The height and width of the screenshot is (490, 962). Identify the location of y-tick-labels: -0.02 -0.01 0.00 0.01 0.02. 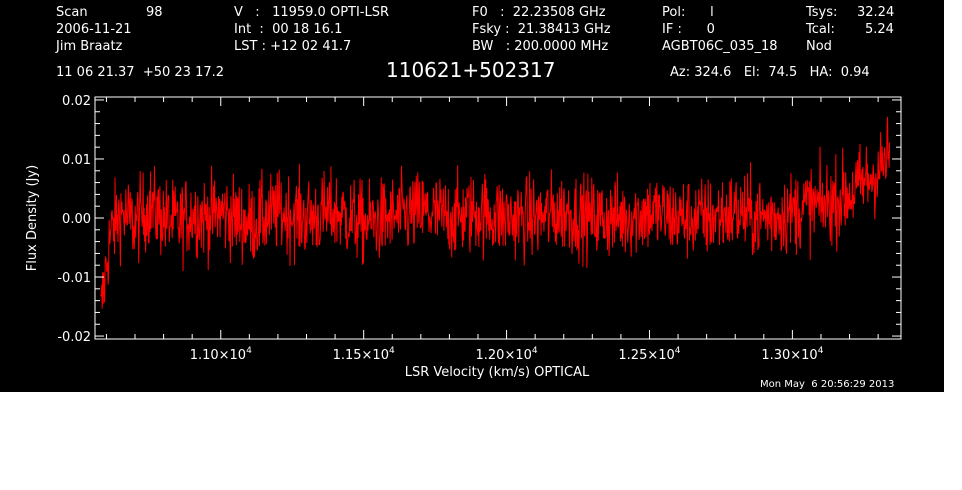
(74, 219).